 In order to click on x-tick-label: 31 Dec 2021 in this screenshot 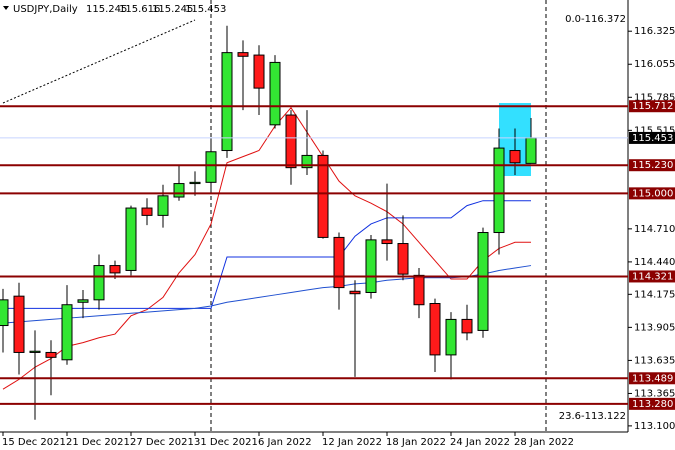, I will do `click(226, 442)`.